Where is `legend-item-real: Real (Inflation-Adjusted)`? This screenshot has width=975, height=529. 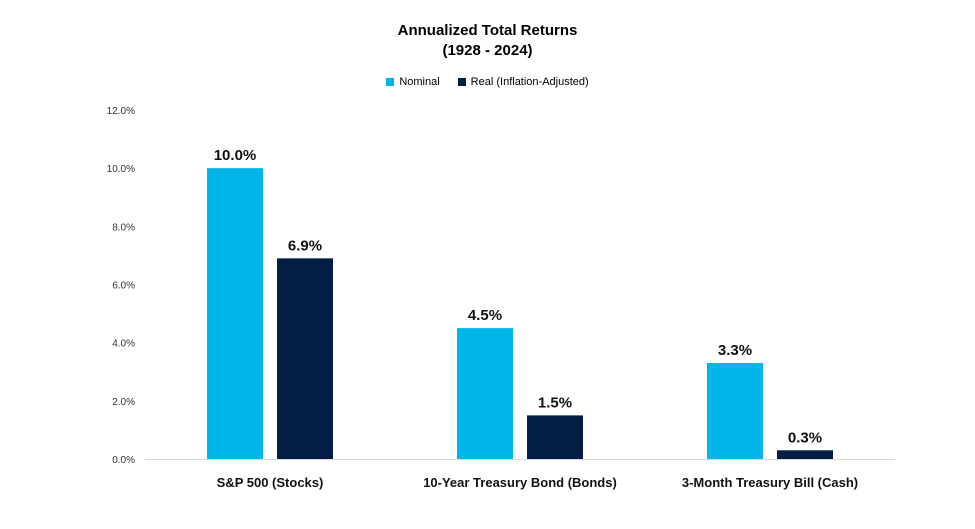 legend-item-real: Real (Inflation-Adjusted) is located at coordinates (523, 82).